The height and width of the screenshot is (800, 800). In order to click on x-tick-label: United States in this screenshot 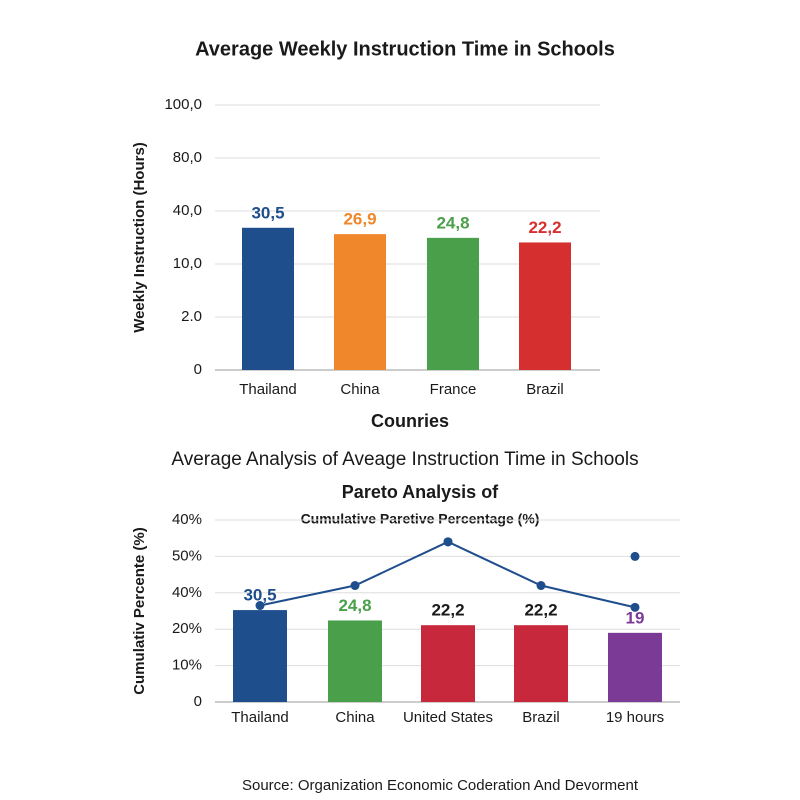, I will do `click(448, 717)`.